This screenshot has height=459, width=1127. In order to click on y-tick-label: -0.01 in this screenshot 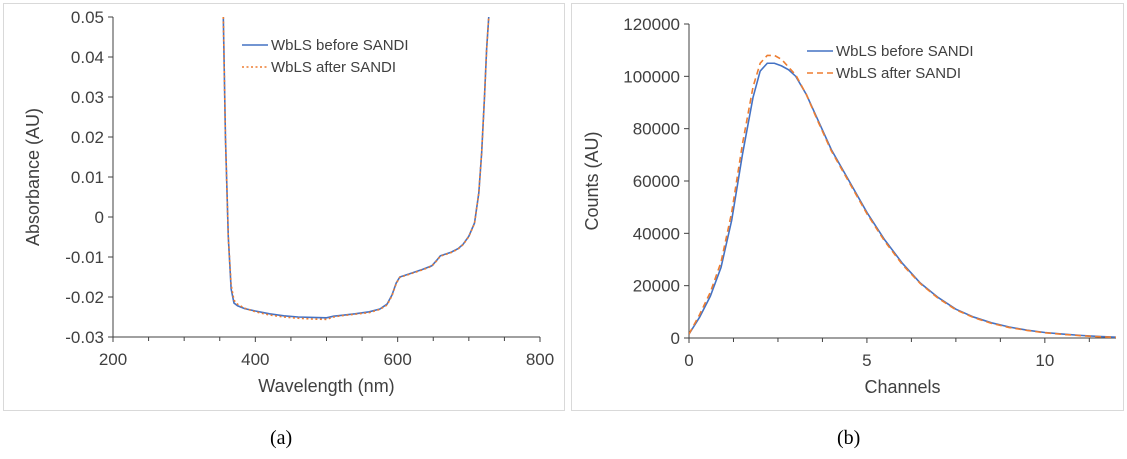, I will do `click(84, 257)`.